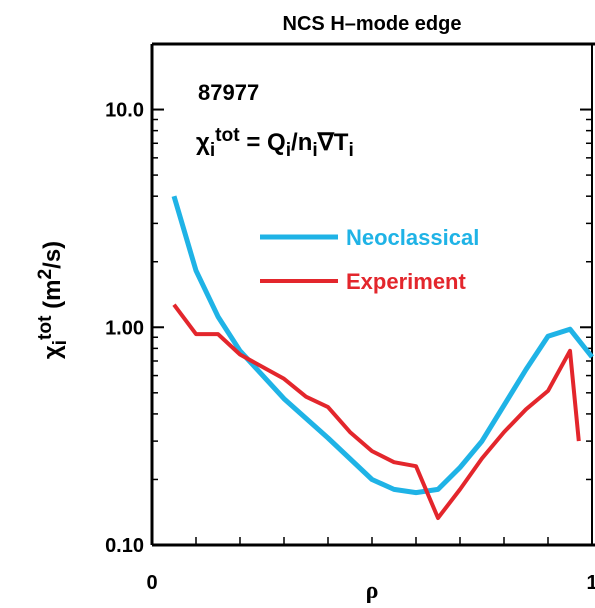 This screenshot has width=595, height=608. I want to click on text-part: 2, so click(45, 274).